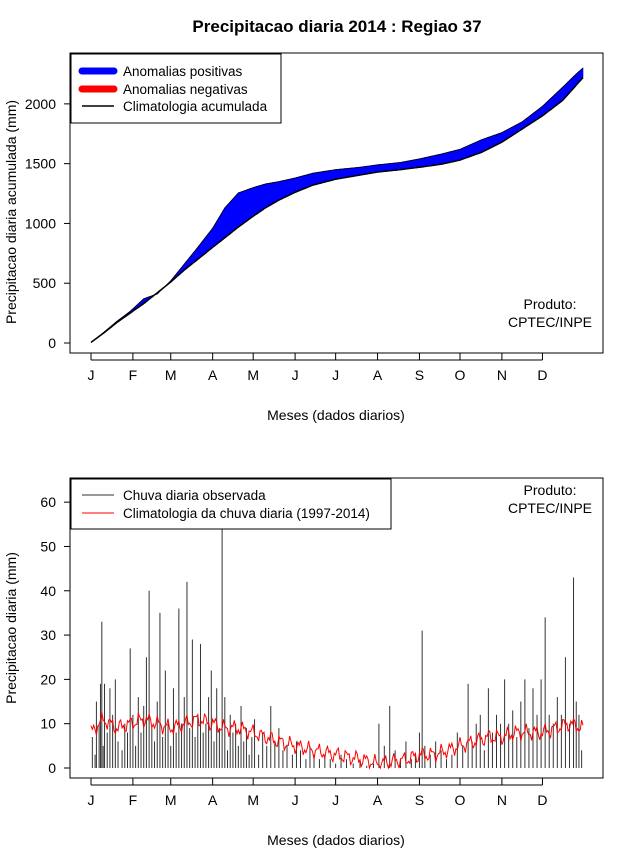 The image size is (640, 850). I want to click on legend-label-observed: Chuva diaria observada, so click(194, 495).